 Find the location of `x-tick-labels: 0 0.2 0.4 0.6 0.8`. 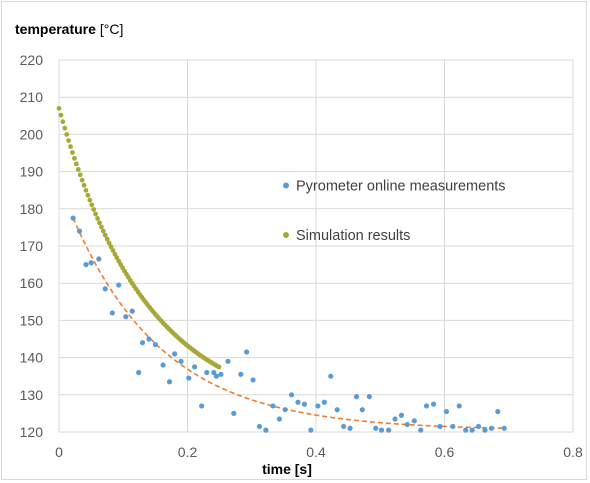

x-tick-labels: 0 0.2 0.4 0.6 0.8 is located at coordinates (319, 452).